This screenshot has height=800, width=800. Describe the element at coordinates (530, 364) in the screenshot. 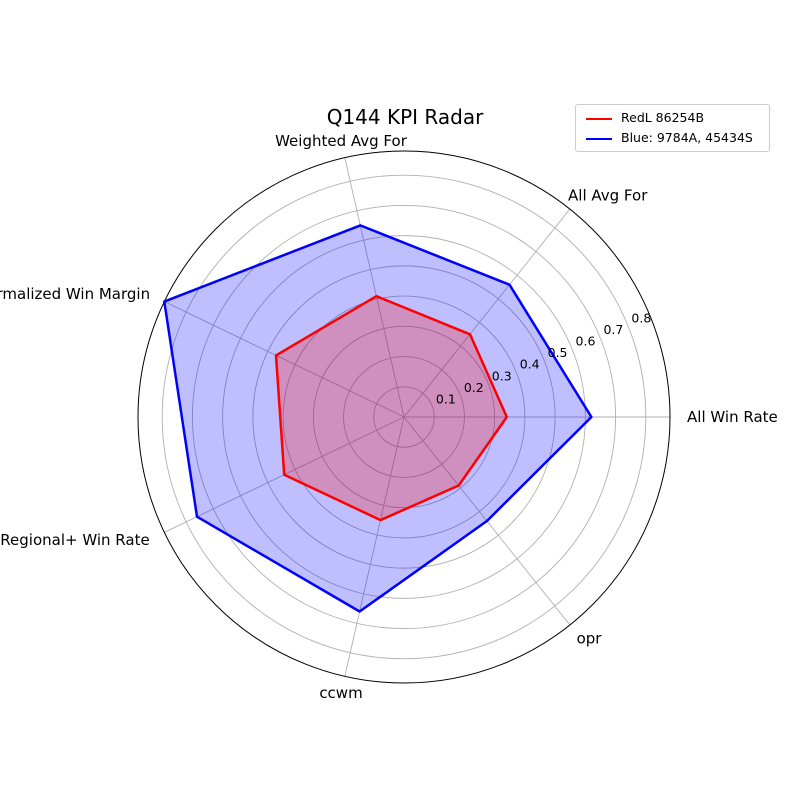

I see `r-tick-label: 0.4` at that location.